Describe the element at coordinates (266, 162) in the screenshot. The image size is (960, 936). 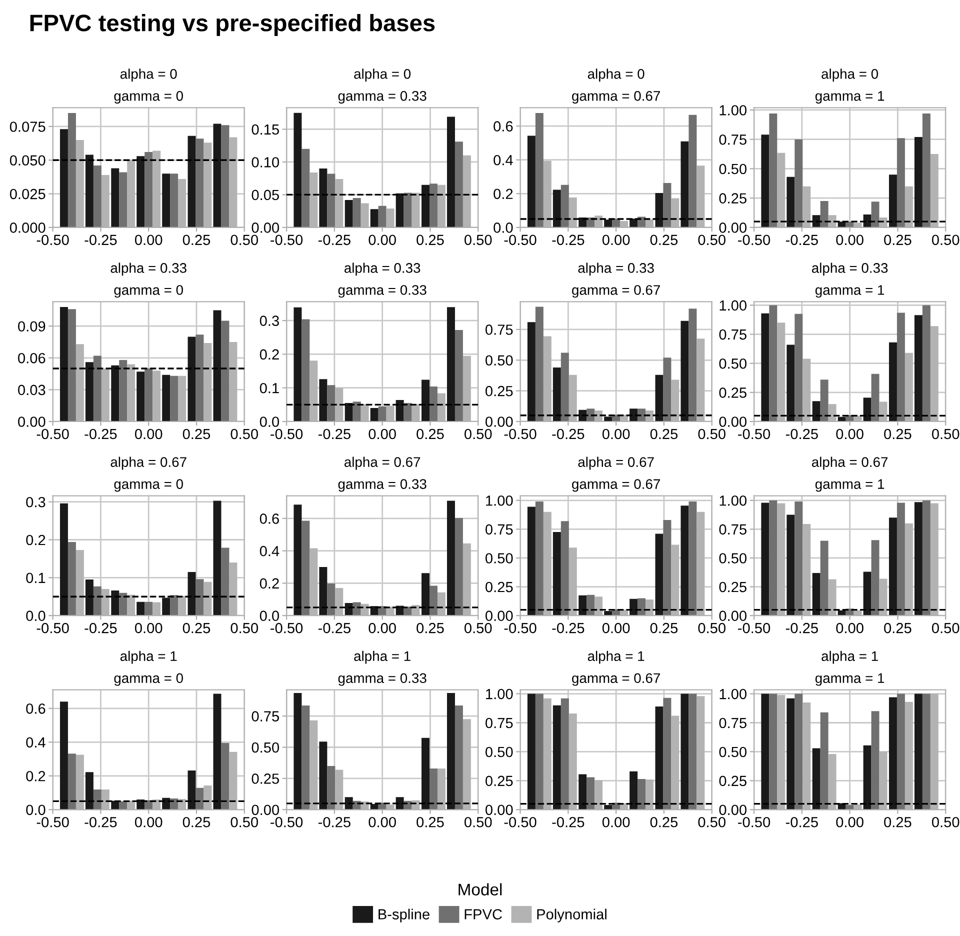
I see `y-tick-label: 0.10` at that location.